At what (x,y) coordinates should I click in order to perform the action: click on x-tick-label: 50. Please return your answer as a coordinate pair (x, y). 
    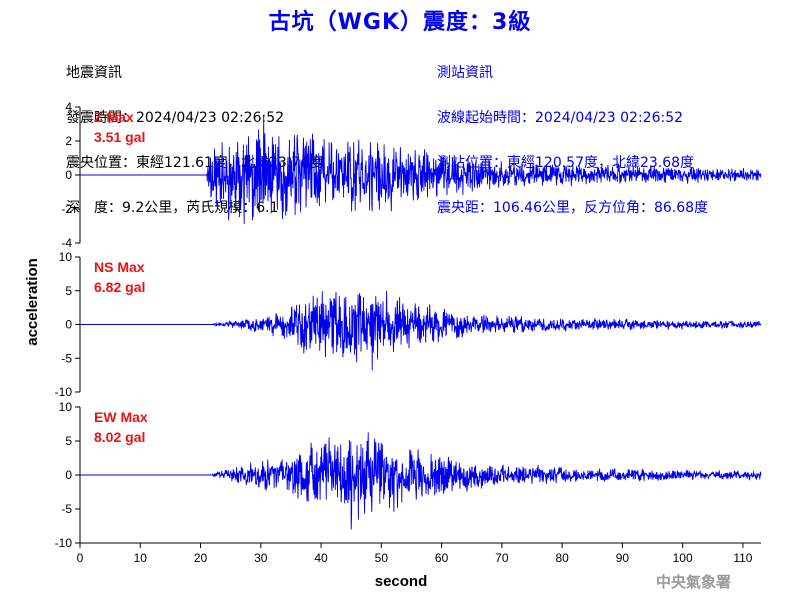
    Looking at the image, I should click on (382, 558).